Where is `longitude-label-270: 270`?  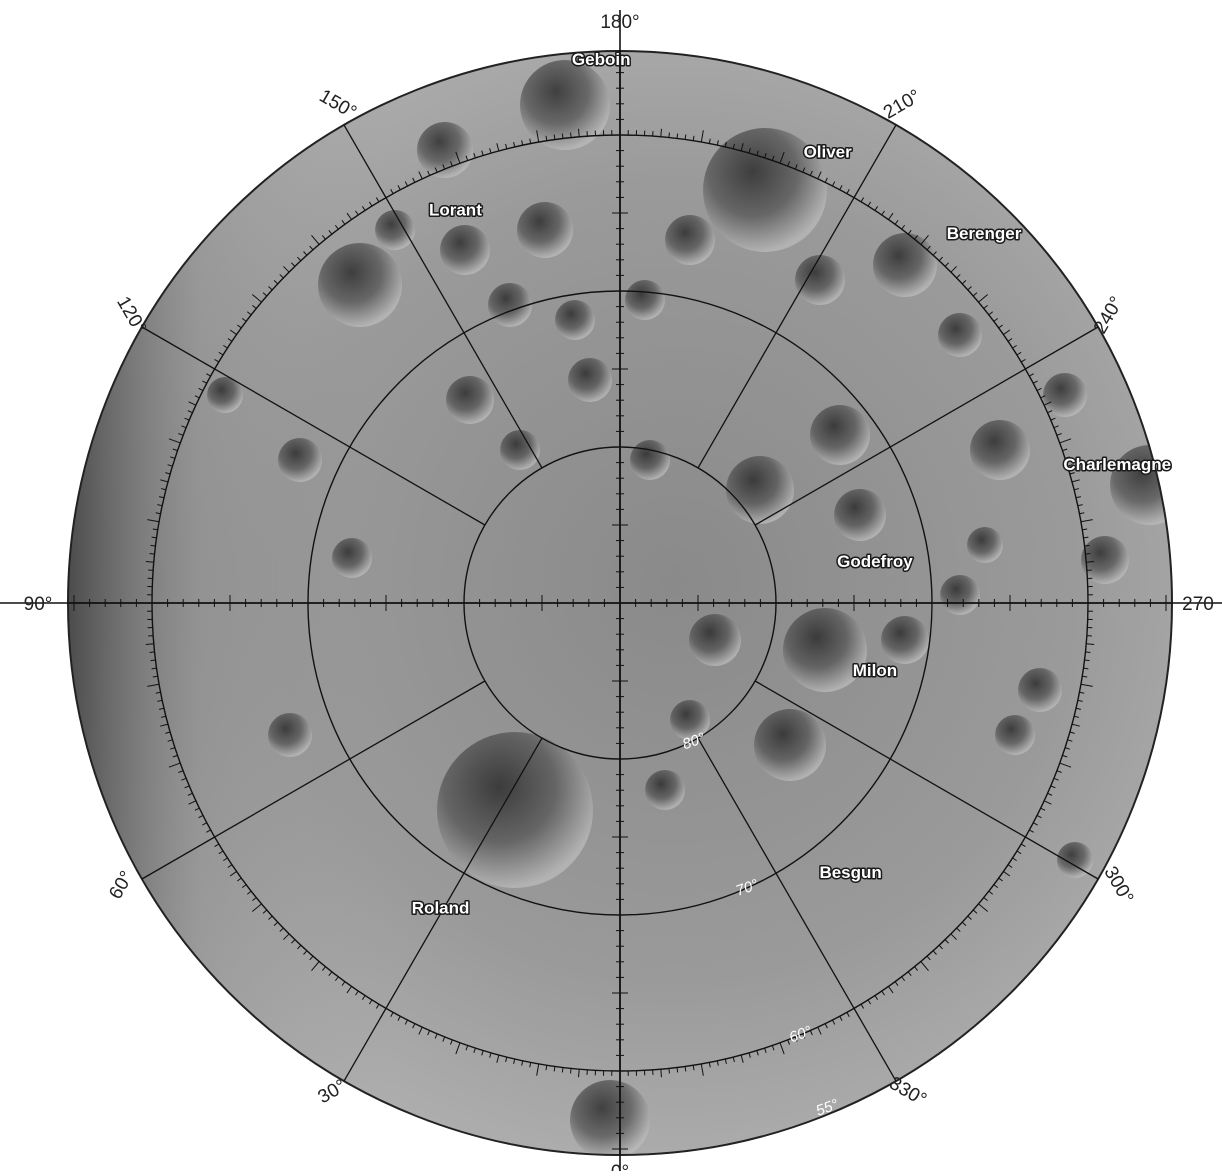 longitude-label-270: 270 is located at coordinates (1198, 604).